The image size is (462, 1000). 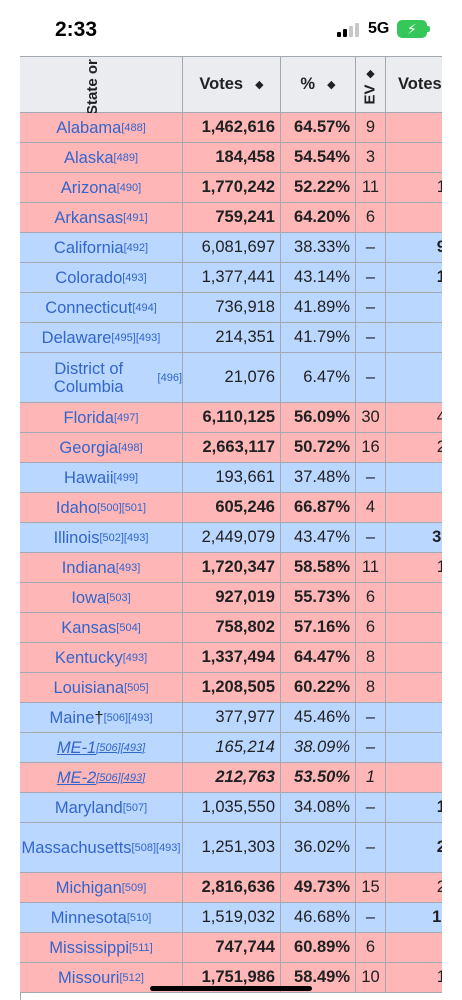 What do you see at coordinates (101, 338) in the screenshot?
I see `state-link: Delaware [495][493]` at bounding box center [101, 338].